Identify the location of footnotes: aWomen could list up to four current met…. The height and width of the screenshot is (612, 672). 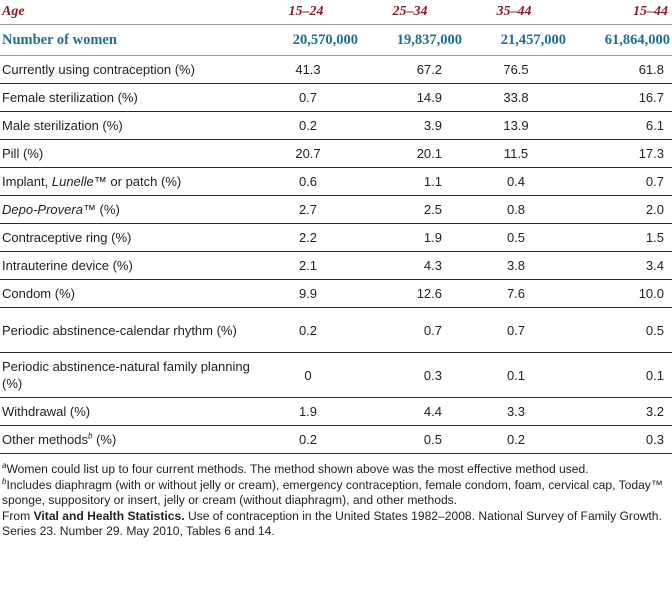
(336, 496).